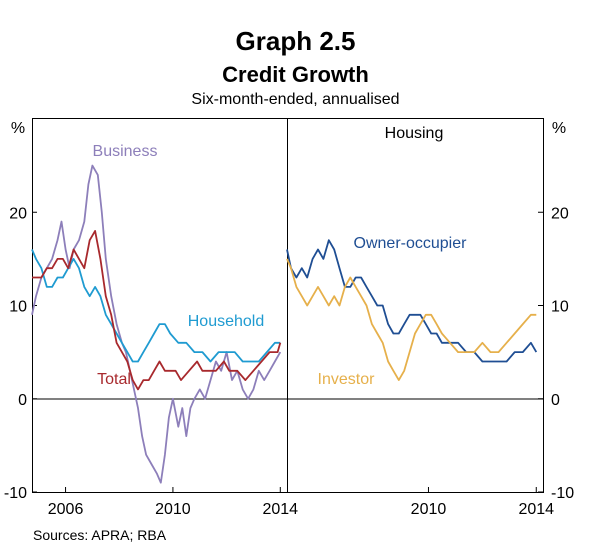 This screenshot has width=591, height=557. Describe the element at coordinates (414, 133) in the screenshot. I see `housing-panel-title: Housing` at that location.